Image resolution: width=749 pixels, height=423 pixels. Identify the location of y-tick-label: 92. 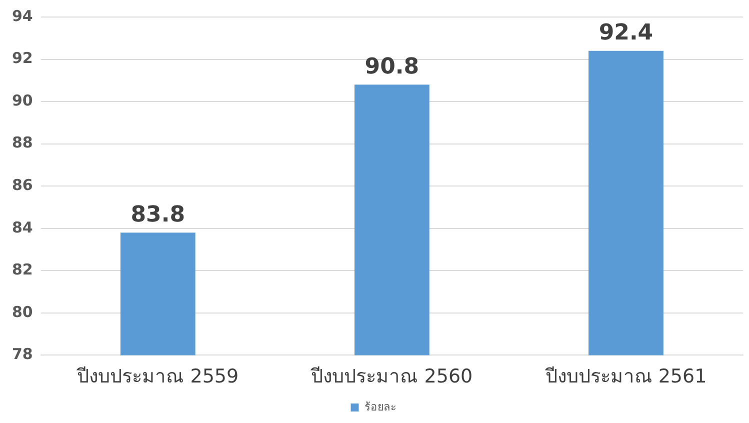
(22, 58).